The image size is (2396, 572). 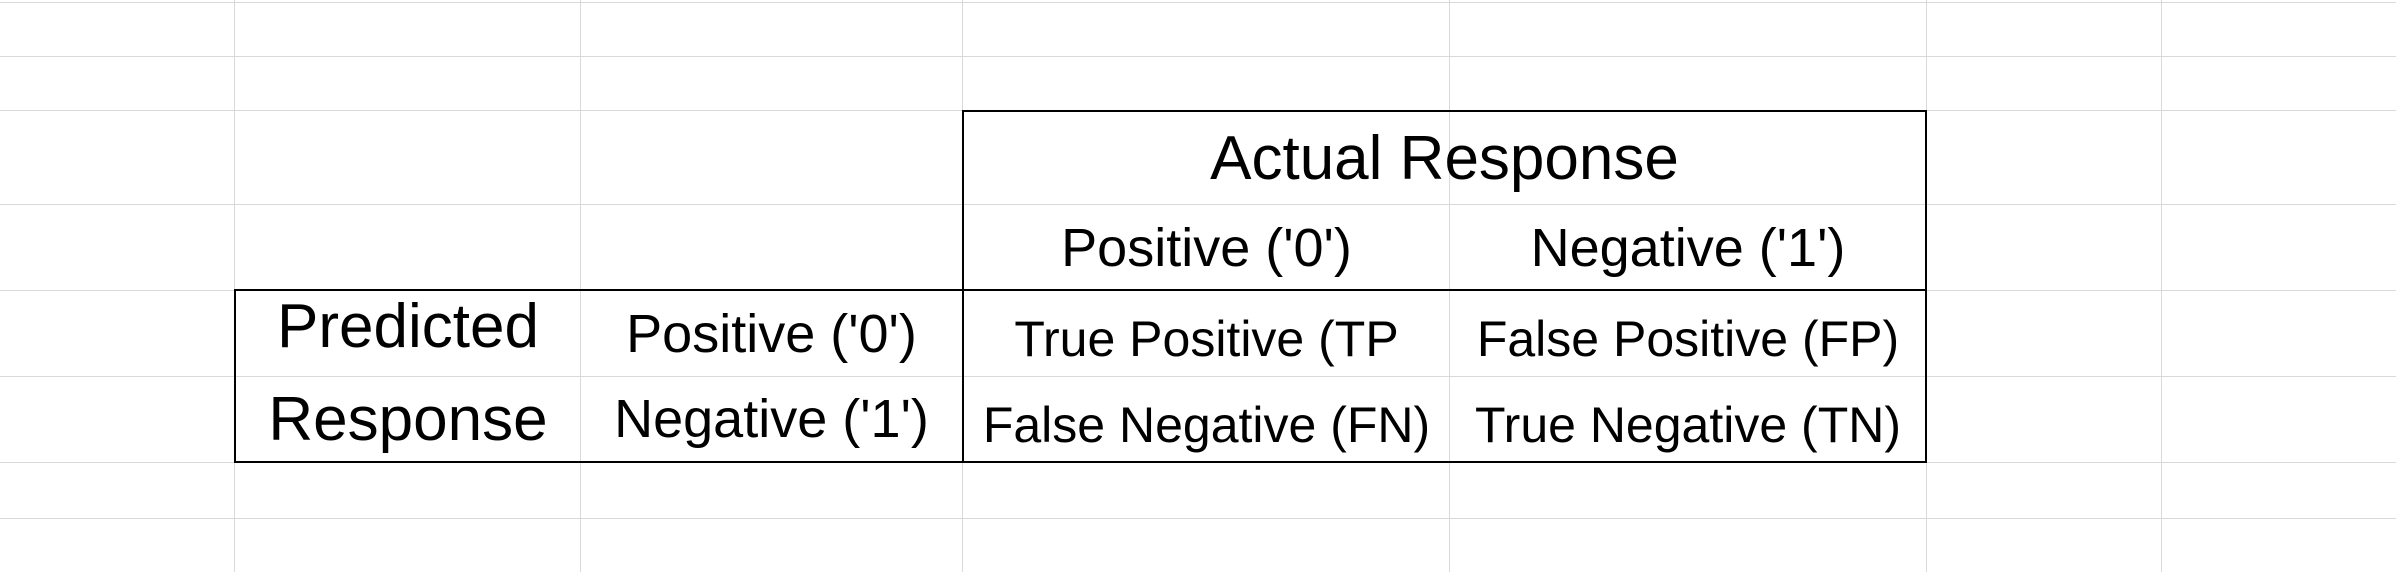 What do you see at coordinates (1688, 424) in the screenshot?
I see `true-negative-cell: True Negative (TN)` at bounding box center [1688, 424].